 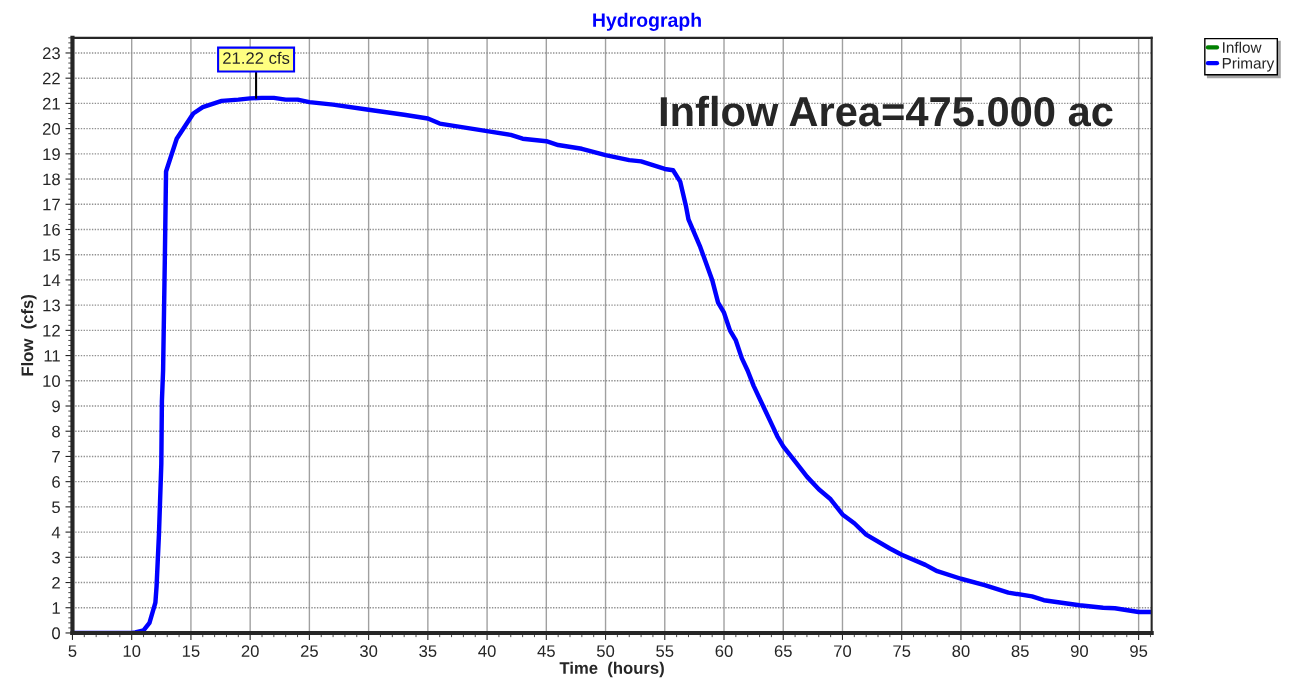 I want to click on x-tick-label: 40, so click(x=487, y=651).